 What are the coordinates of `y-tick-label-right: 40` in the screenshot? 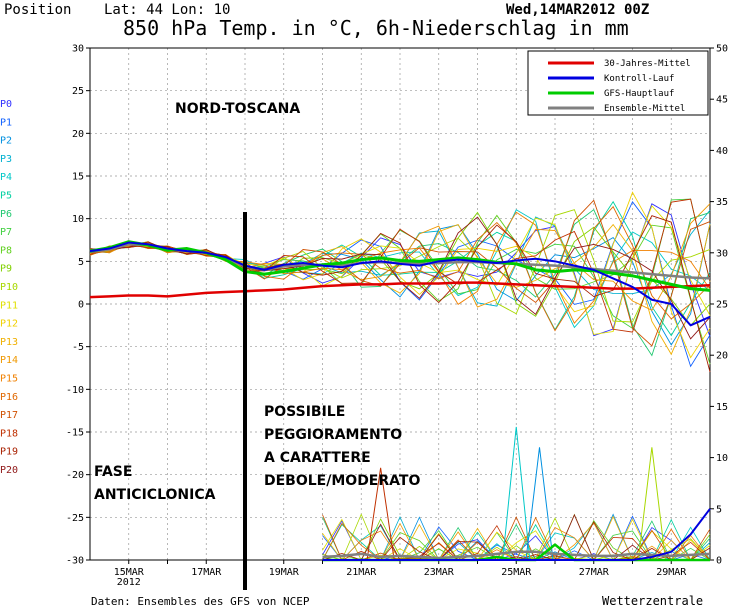 It's located at (722, 151).